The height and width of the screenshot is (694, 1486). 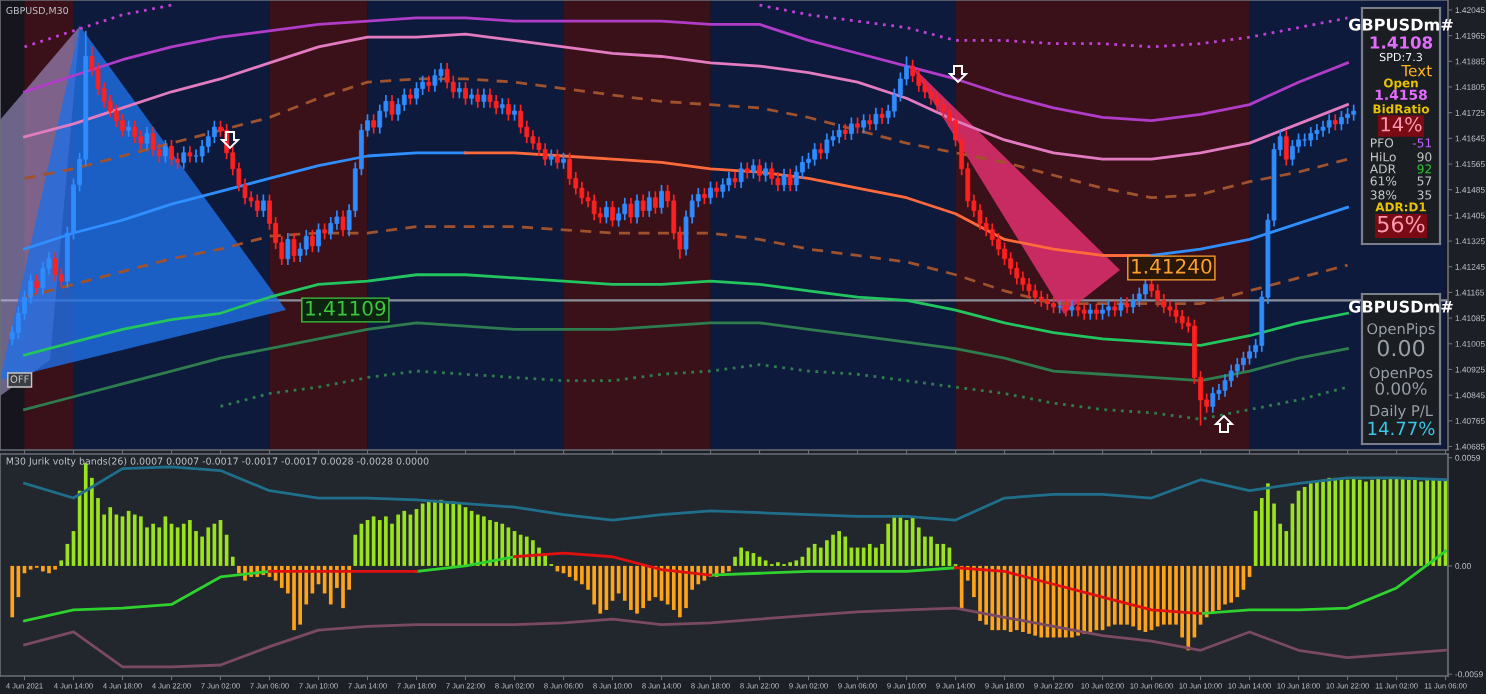 What do you see at coordinates (1401, 224) in the screenshot?
I see `annotation: 56%` at bounding box center [1401, 224].